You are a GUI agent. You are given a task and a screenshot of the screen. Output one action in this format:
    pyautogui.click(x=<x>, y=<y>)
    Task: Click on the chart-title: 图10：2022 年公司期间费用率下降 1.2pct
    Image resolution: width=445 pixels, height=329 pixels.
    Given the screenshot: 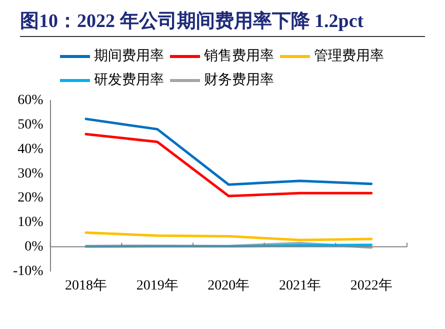 What is the action you would take?
    pyautogui.click(x=222, y=22)
    